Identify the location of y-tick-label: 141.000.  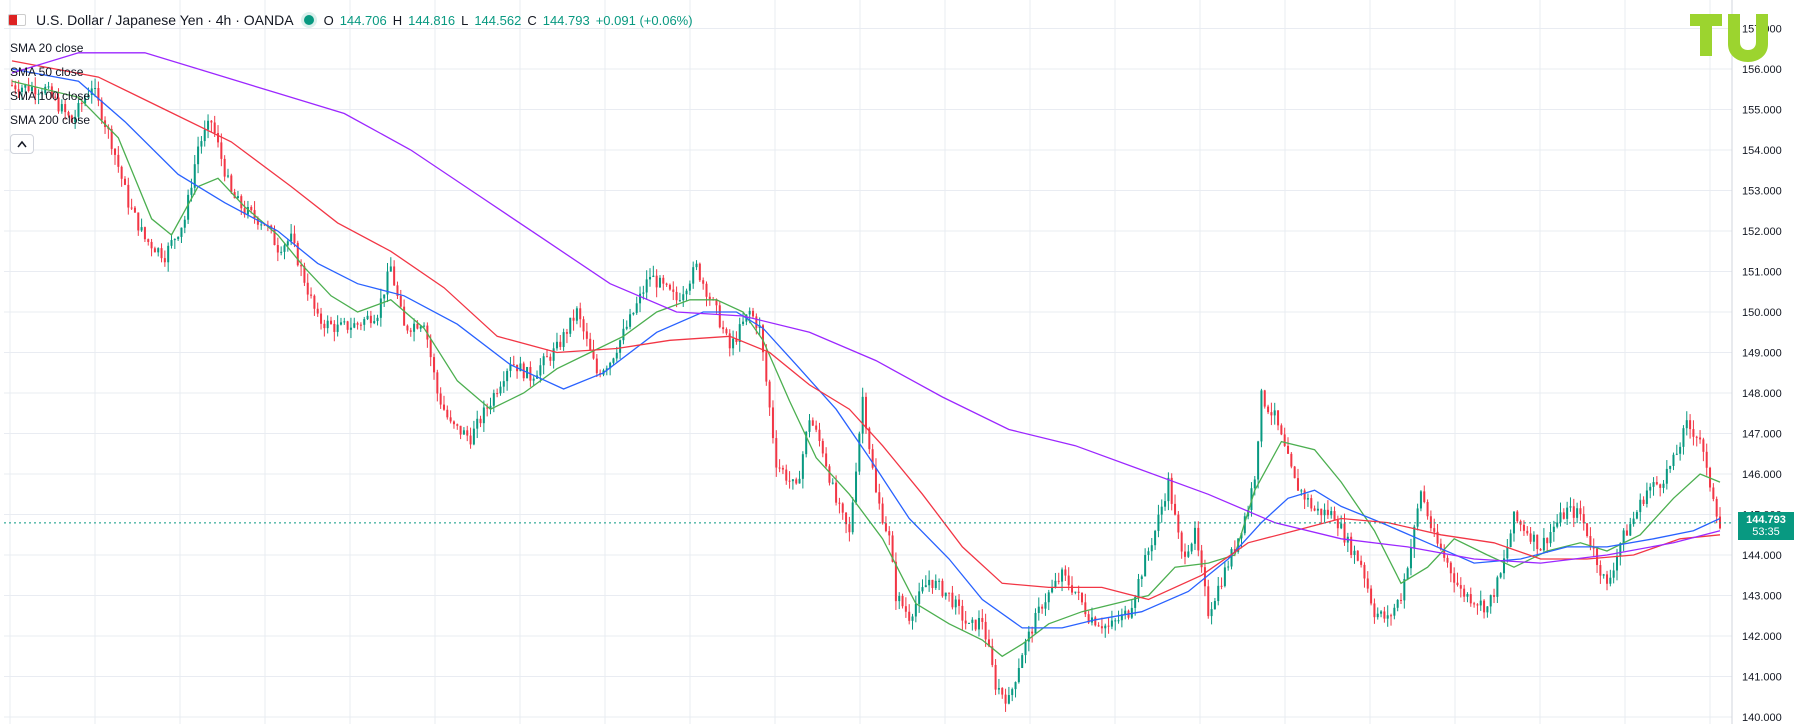
(1762, 678).